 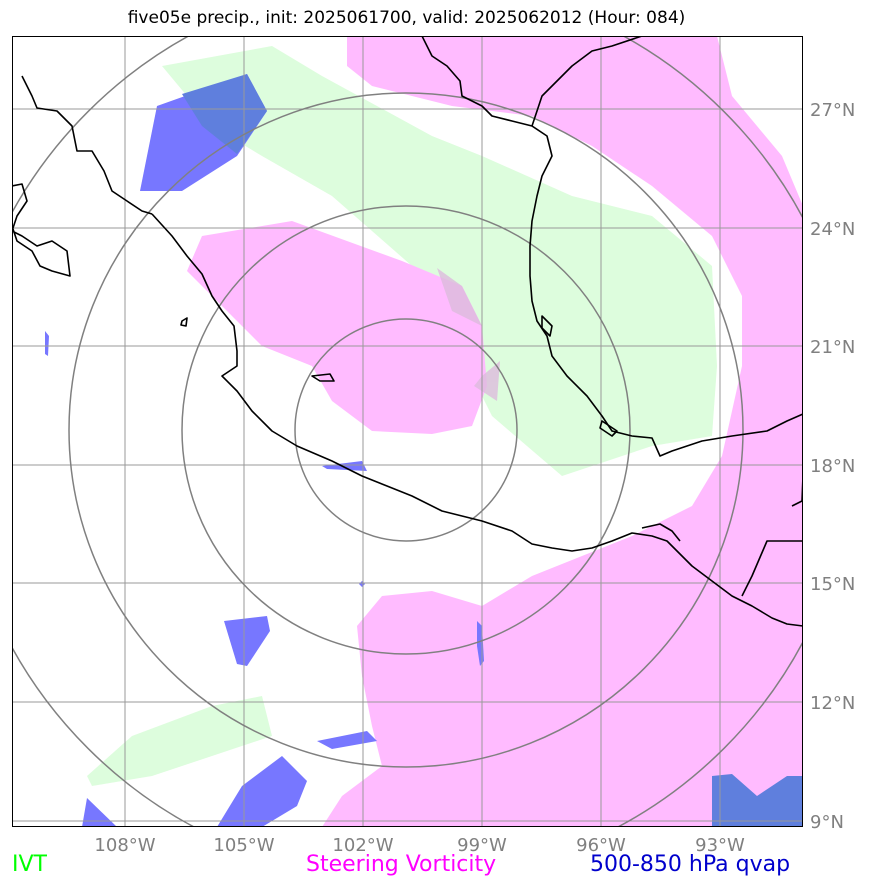 What do you see at coordinates (601, 845) in the screenshot?
I see `lon-label-96w: 96°W` at bounding box center [601, 845].